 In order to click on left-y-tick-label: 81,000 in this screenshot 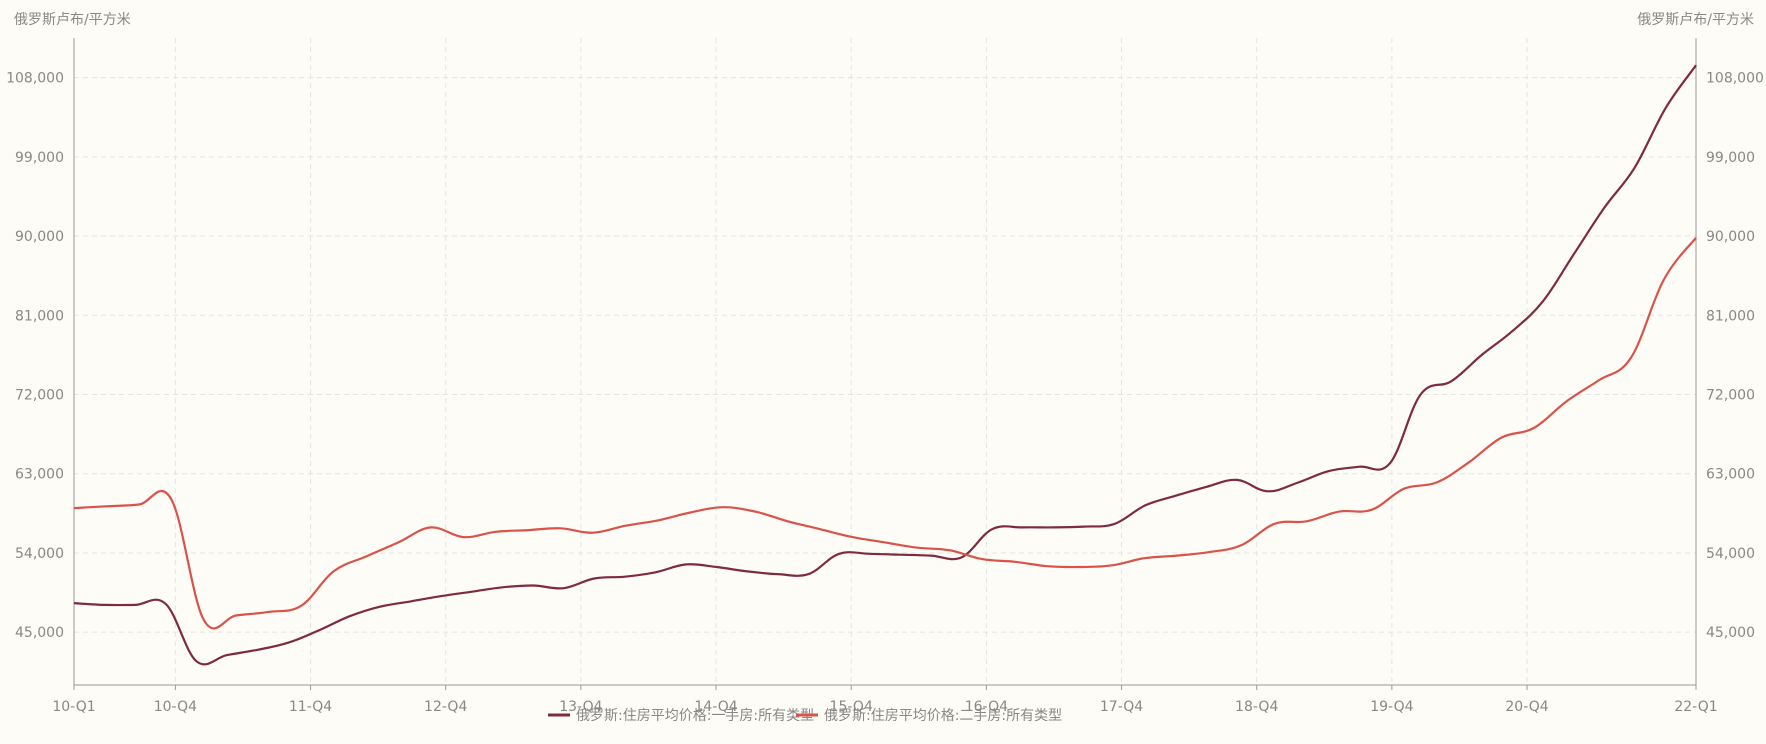, I will do `click(39, 316)`.